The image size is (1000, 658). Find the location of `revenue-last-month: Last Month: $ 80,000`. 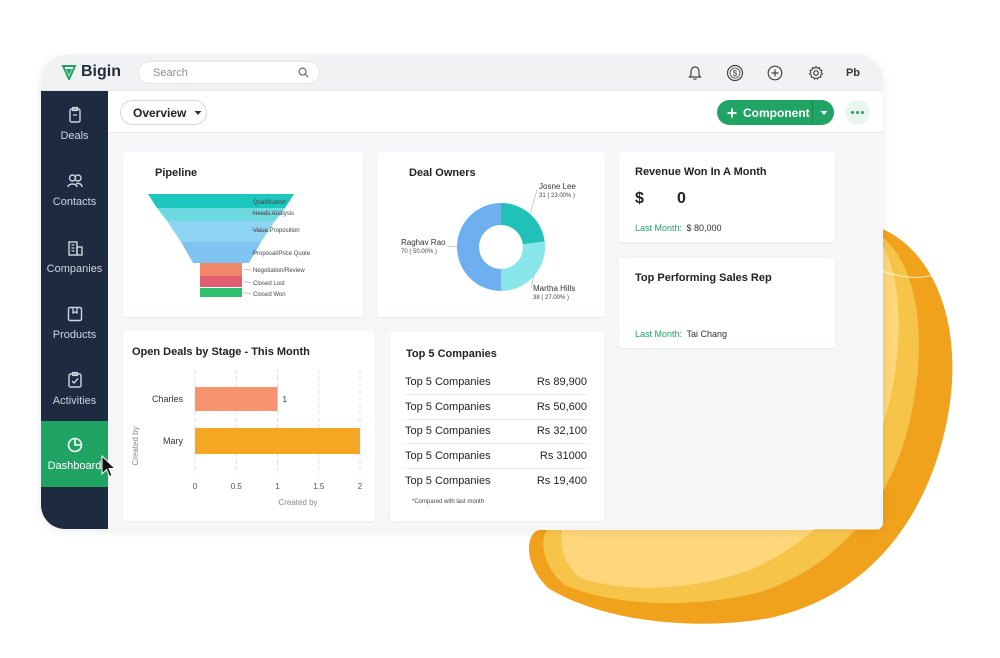

revenue-last-month: Last Month: $ 80,000 is located at coordinates (678, 227).